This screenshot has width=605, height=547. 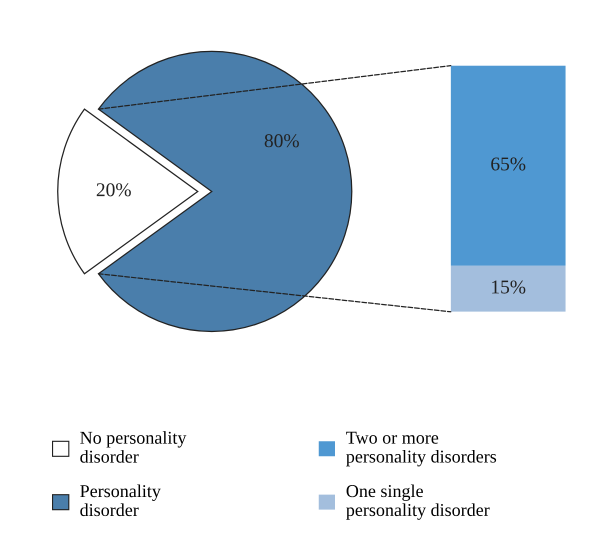 What do you see at coordinates (281, 141) in the screenshot?
I see `data-label: 80%` at bounding box center [281, 141].